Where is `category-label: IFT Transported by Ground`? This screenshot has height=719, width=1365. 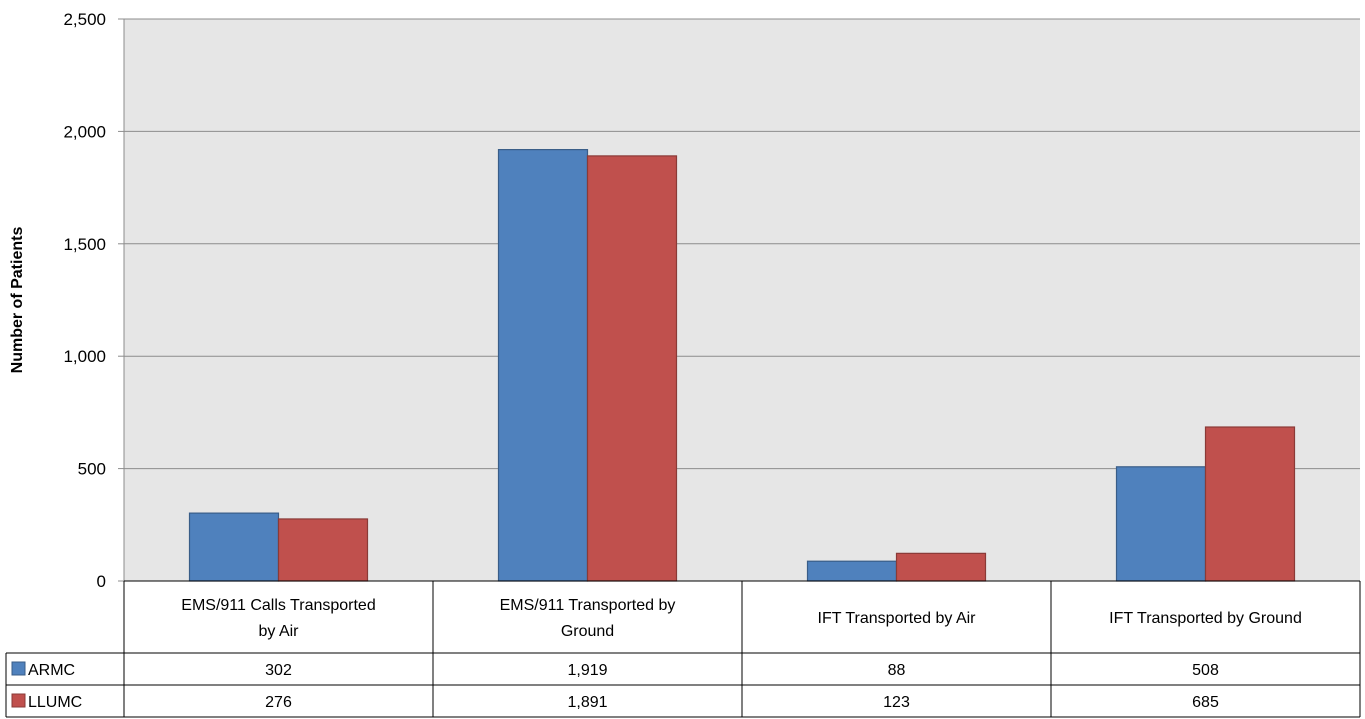 category-label: IFT Transported by Ground is located at coordinates (1205, 618).